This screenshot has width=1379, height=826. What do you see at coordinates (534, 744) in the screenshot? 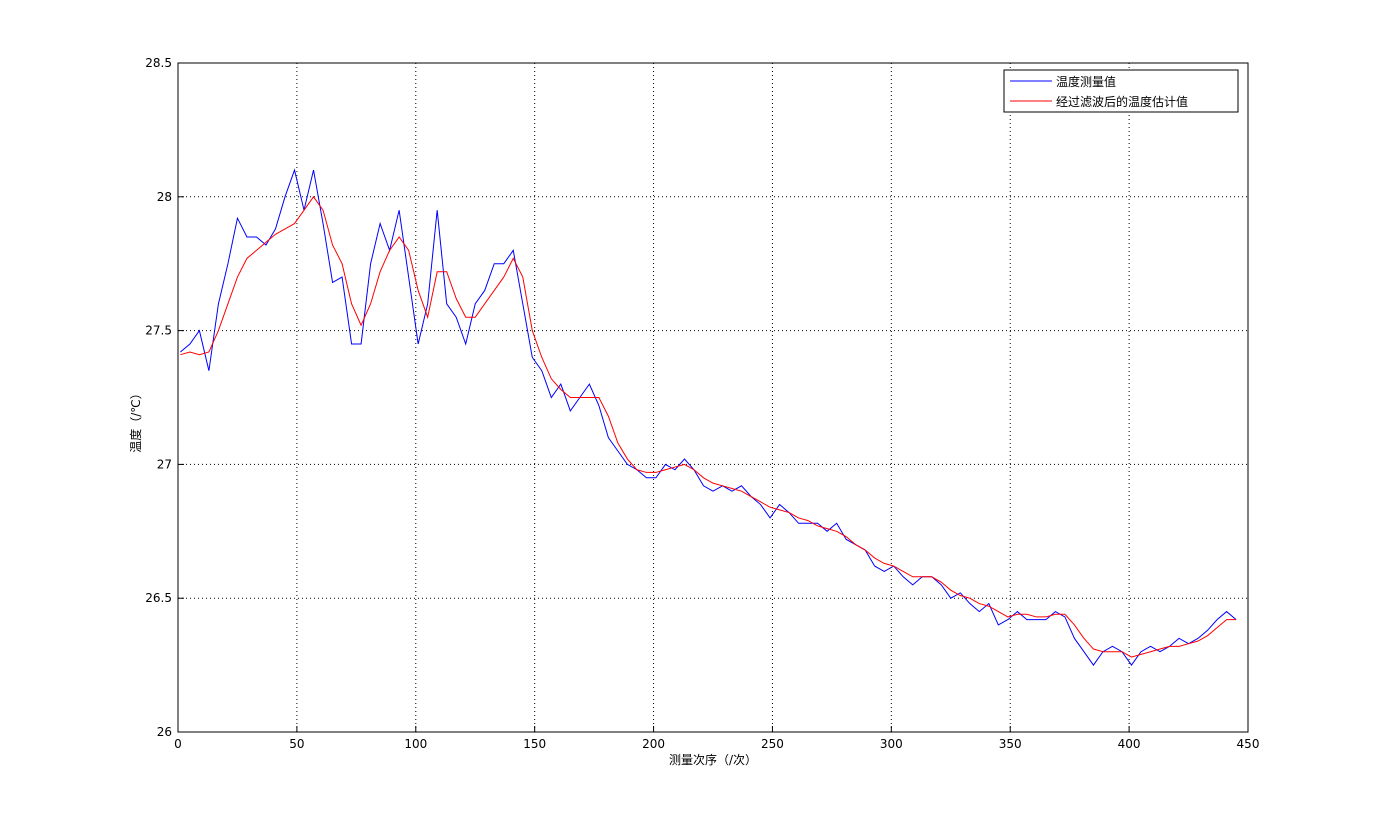
I see `x-tick-label: 150` at bounding box center [534, 744].